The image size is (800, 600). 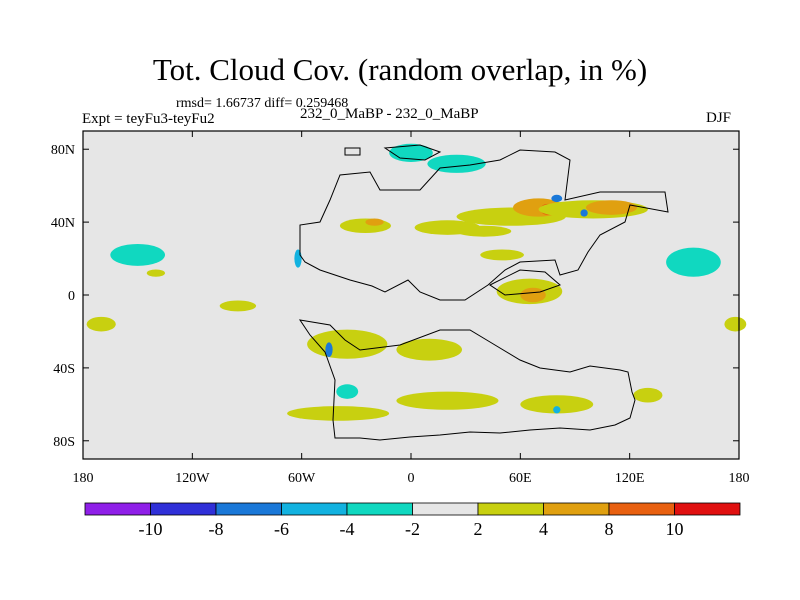 I want to click on x-tick-label: 60W, so click(x=302, y=478).